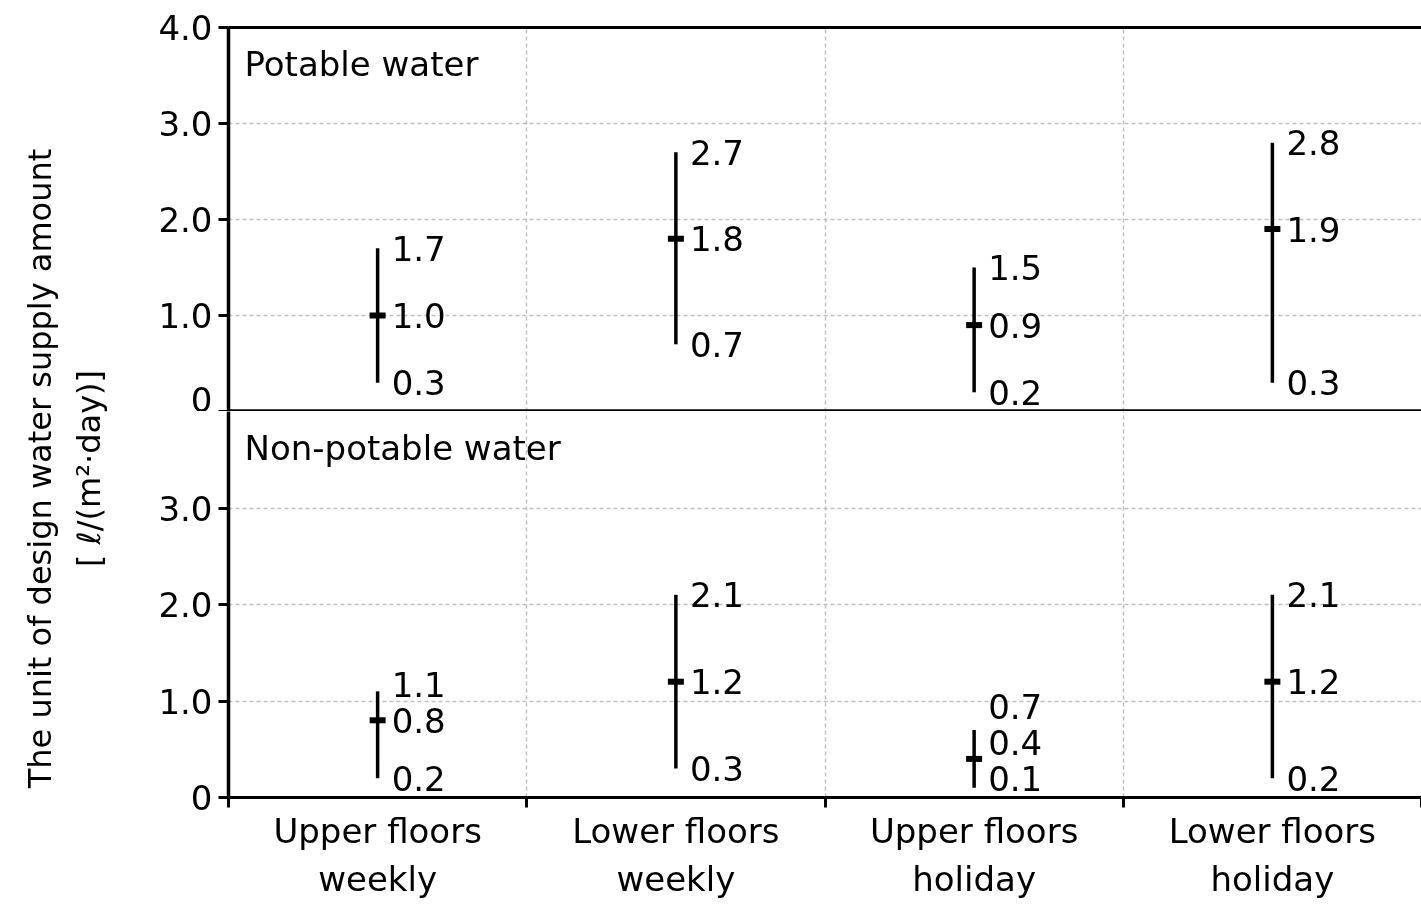  I want to click on x-tick-label: Upper floors holiday, so click(974, 854).